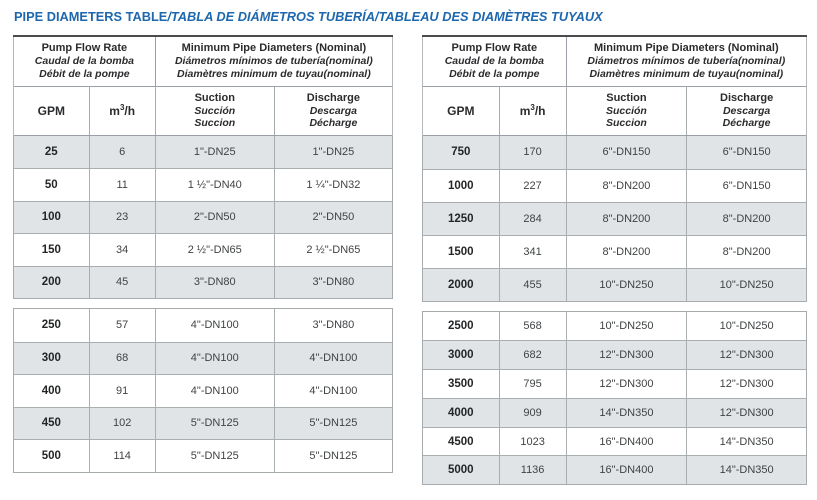 The image size is (817, 500). What do you see at coordinates (461, 384) in the screenshot?
I see `gpm-cell: 3500` at bounding box center [461, 384].